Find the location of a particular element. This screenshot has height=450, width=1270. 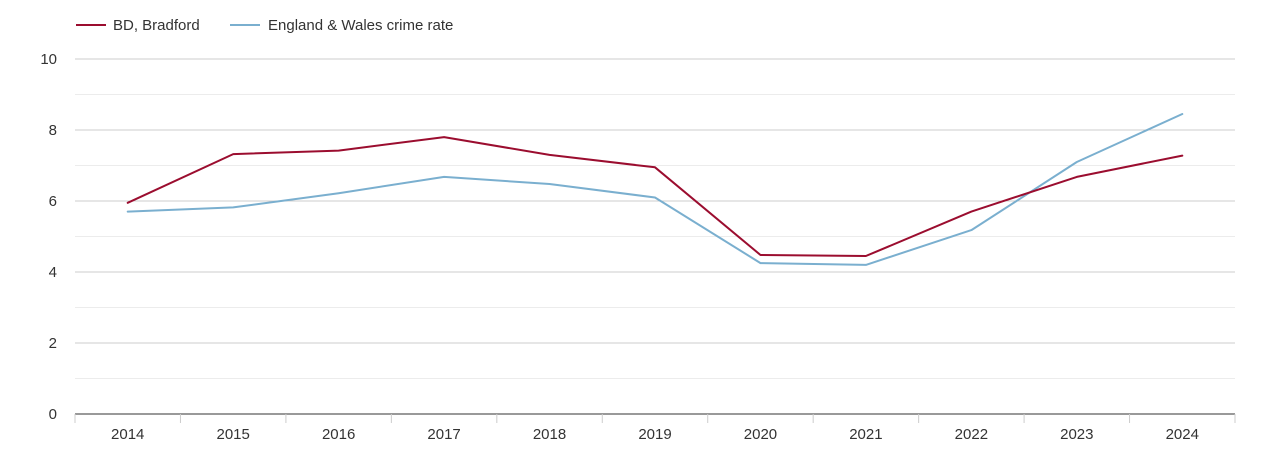

legend-label-bradford: BD, Bradford is located at coordinates (156, 25).